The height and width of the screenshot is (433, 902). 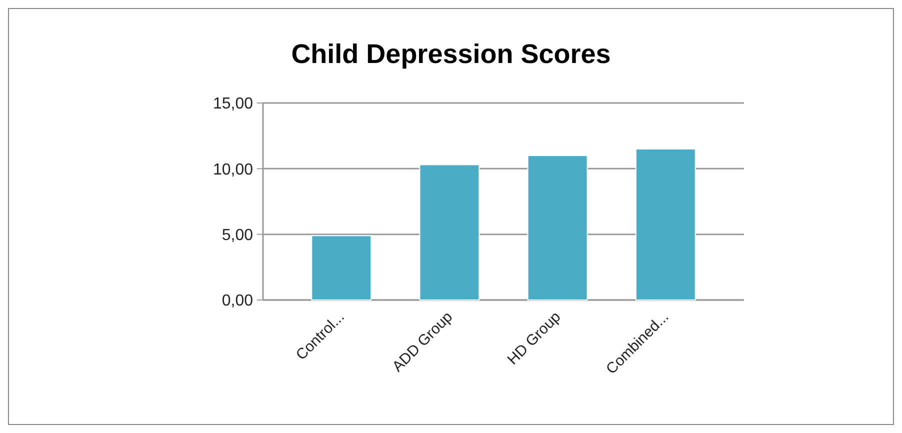 I want to click on y-tick-label: 15,00, so click(x=233, y=104).